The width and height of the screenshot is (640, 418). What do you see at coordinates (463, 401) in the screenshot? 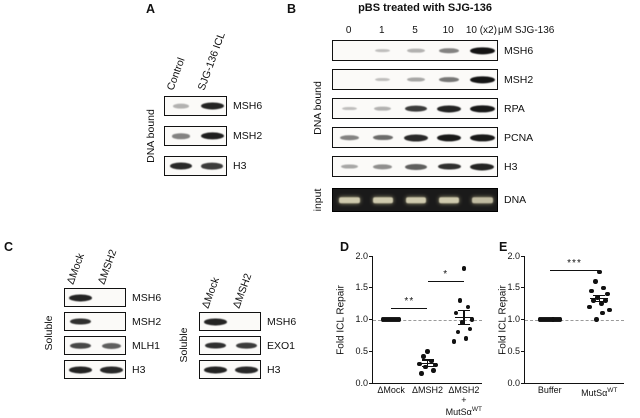
I see `x-tick-label: ΔMSH2 + MutSαWT` at bounding box center [463, 401].